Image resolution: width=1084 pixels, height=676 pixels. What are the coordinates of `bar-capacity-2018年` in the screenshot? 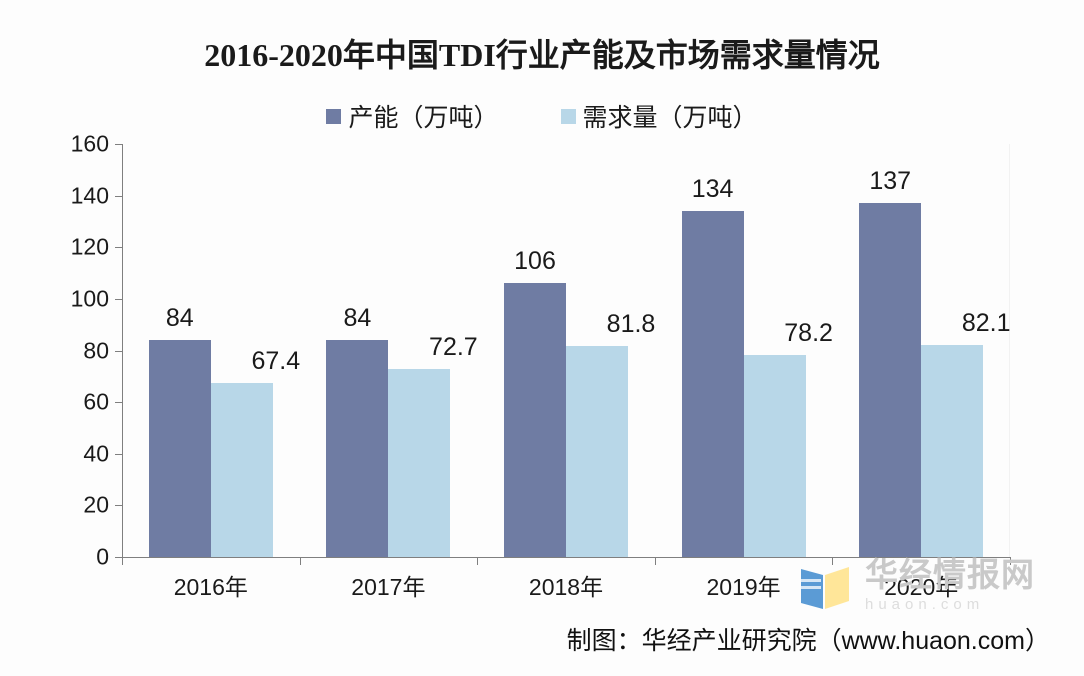 It's located at (535, 420).